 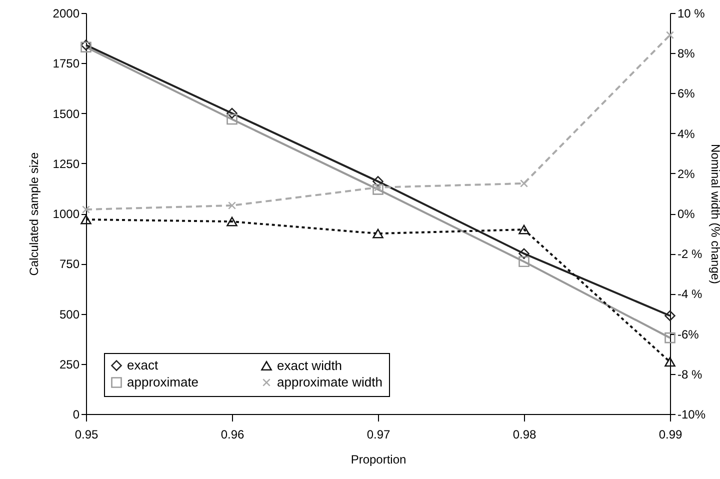 I want to click on y2-tick-label: 10 %, so click(x=692, y=13).